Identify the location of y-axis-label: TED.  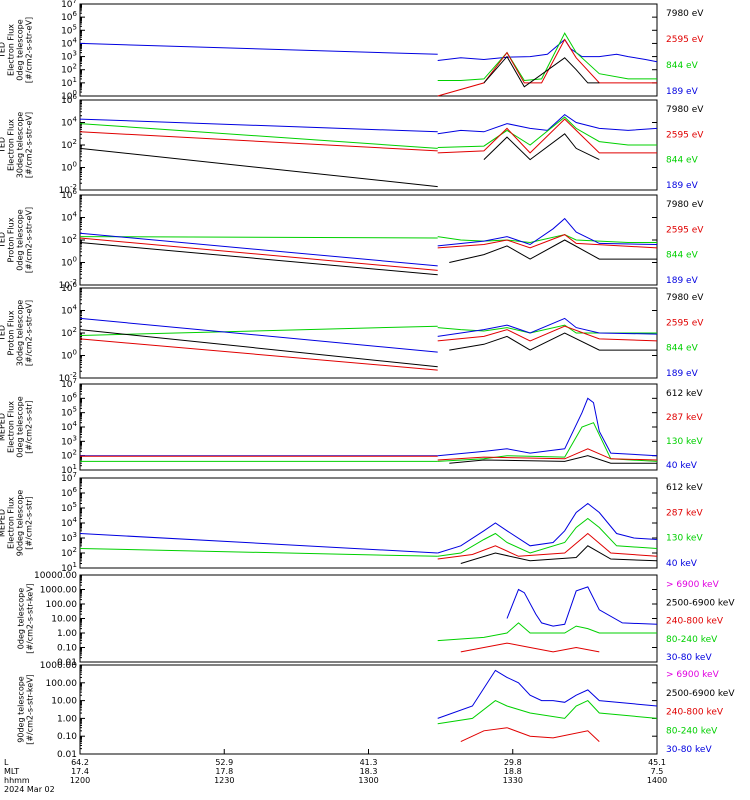
(3, 50).